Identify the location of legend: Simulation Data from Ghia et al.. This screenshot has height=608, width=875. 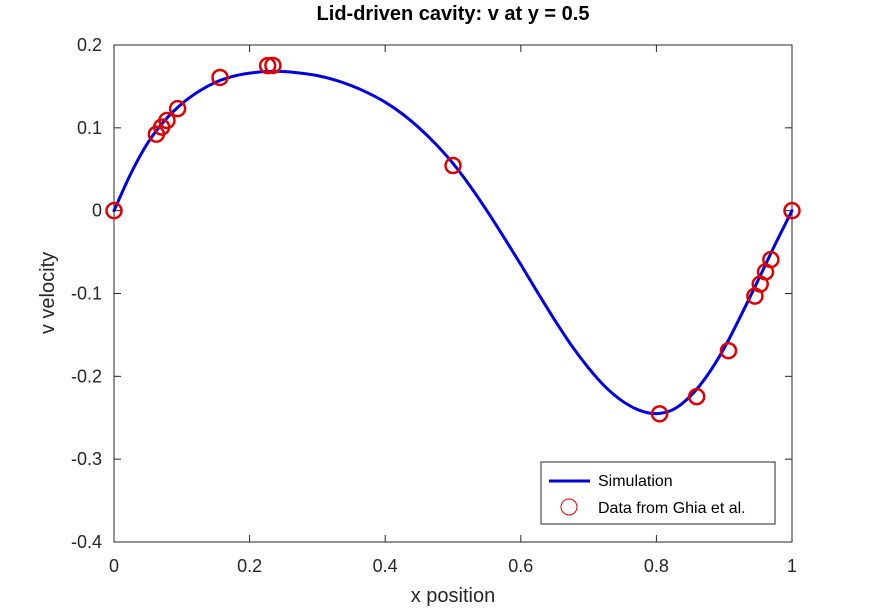
(658, 493).